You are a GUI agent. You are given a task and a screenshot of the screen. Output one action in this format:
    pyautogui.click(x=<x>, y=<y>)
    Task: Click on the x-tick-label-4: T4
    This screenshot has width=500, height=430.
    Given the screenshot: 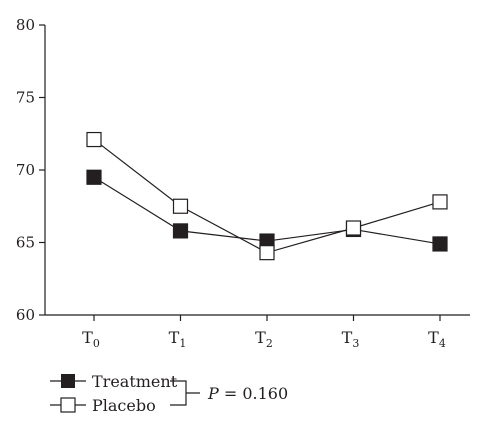 What is the action you would take?
    pyautogui.click(x=437, y=339)
    